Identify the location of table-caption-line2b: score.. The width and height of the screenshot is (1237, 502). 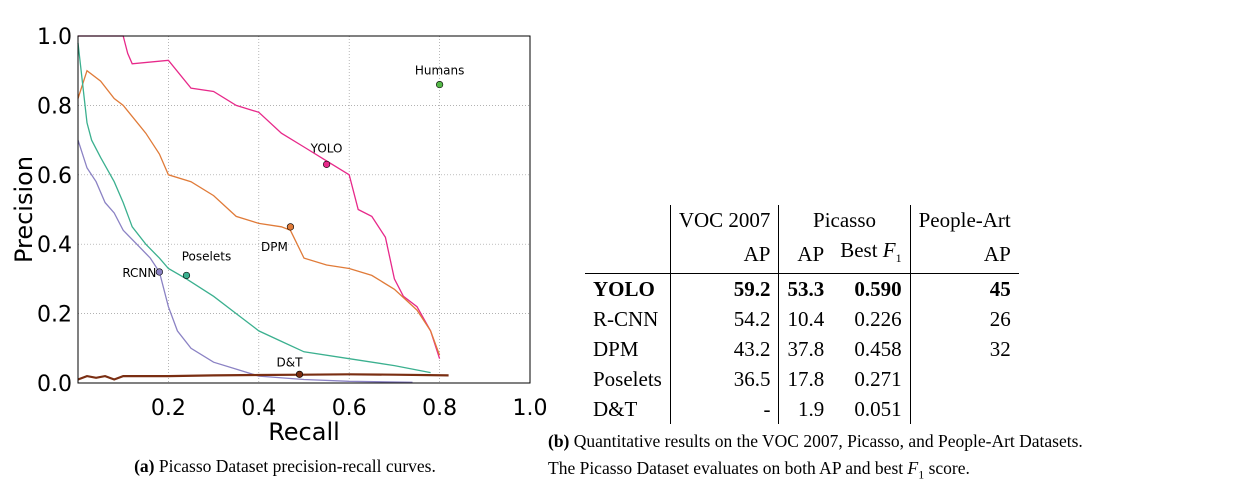
(947, 468).